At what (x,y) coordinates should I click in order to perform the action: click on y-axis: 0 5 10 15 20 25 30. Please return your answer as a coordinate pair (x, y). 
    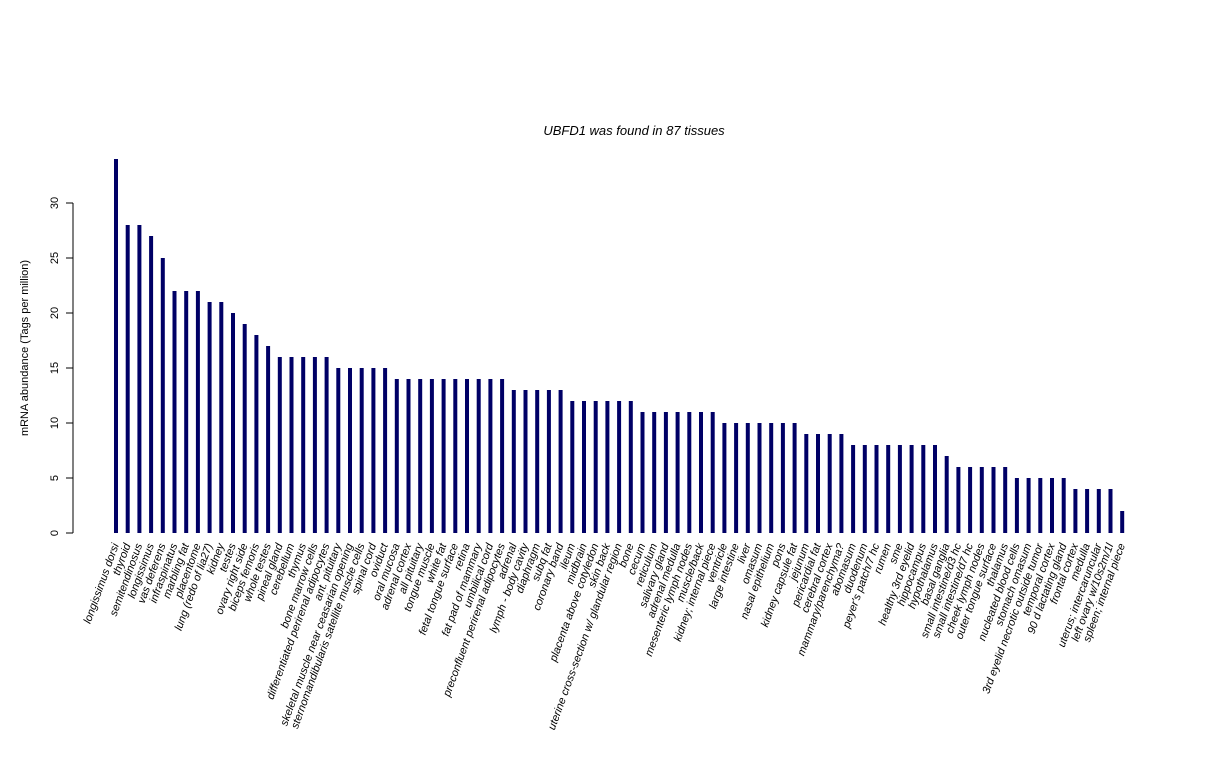
    Looking at the image, I should click on (61, 366).